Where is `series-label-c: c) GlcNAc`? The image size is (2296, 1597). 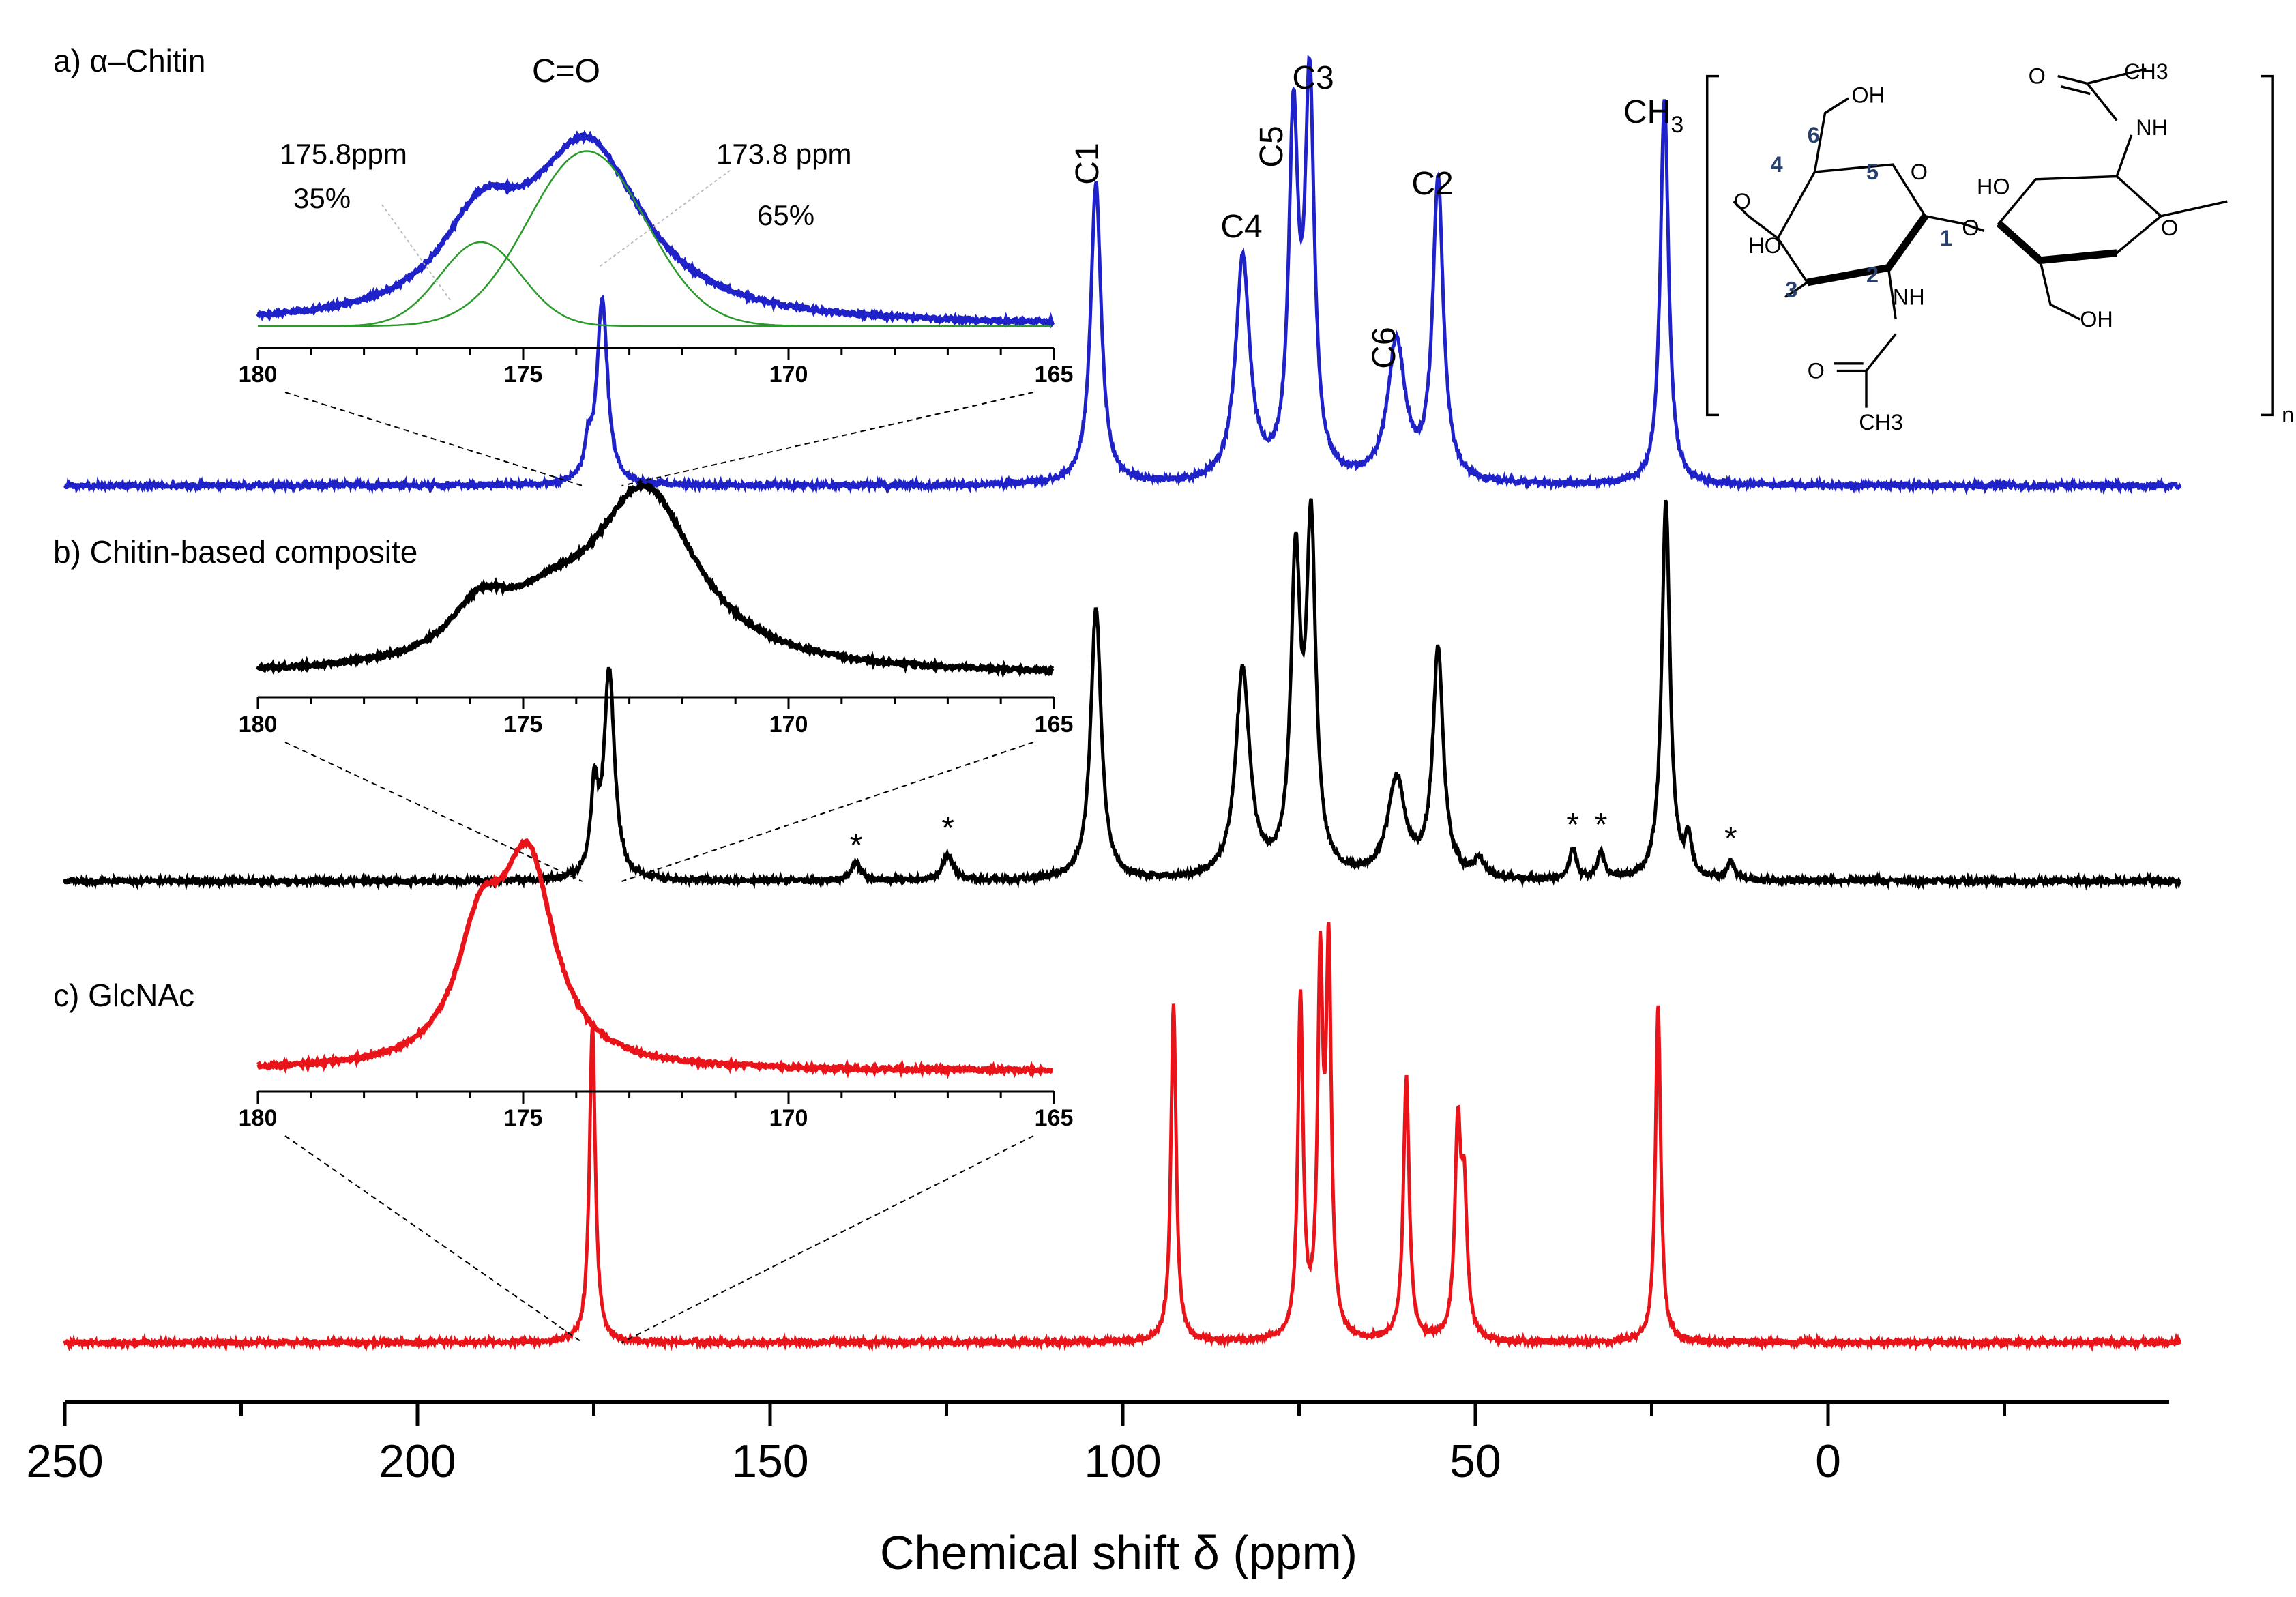
series-label-c: c) GlcNAc is located at coordinates (123, 995).